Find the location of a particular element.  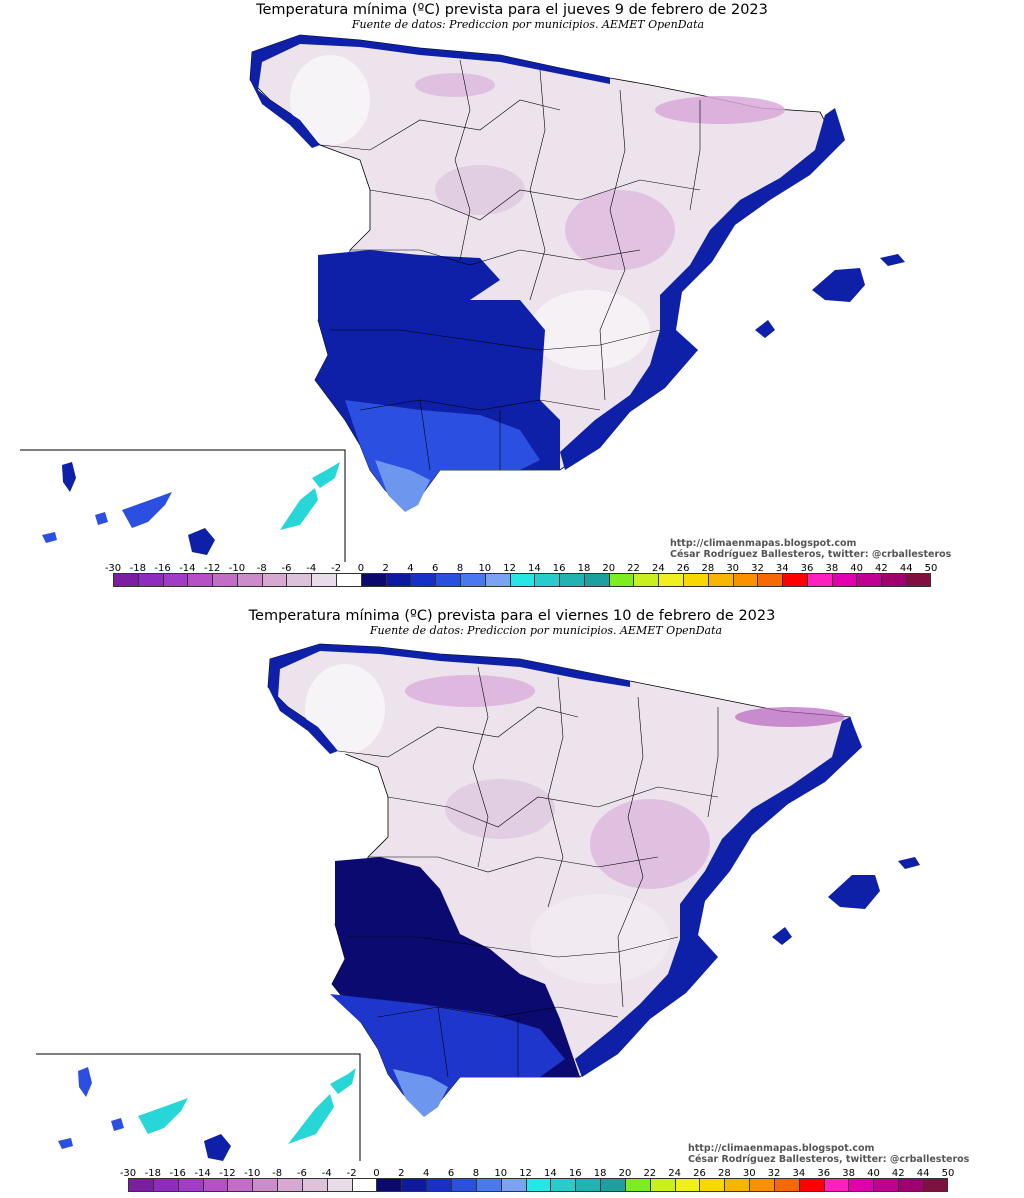

island-fuerteventura is located at coordinates (311, 1119).